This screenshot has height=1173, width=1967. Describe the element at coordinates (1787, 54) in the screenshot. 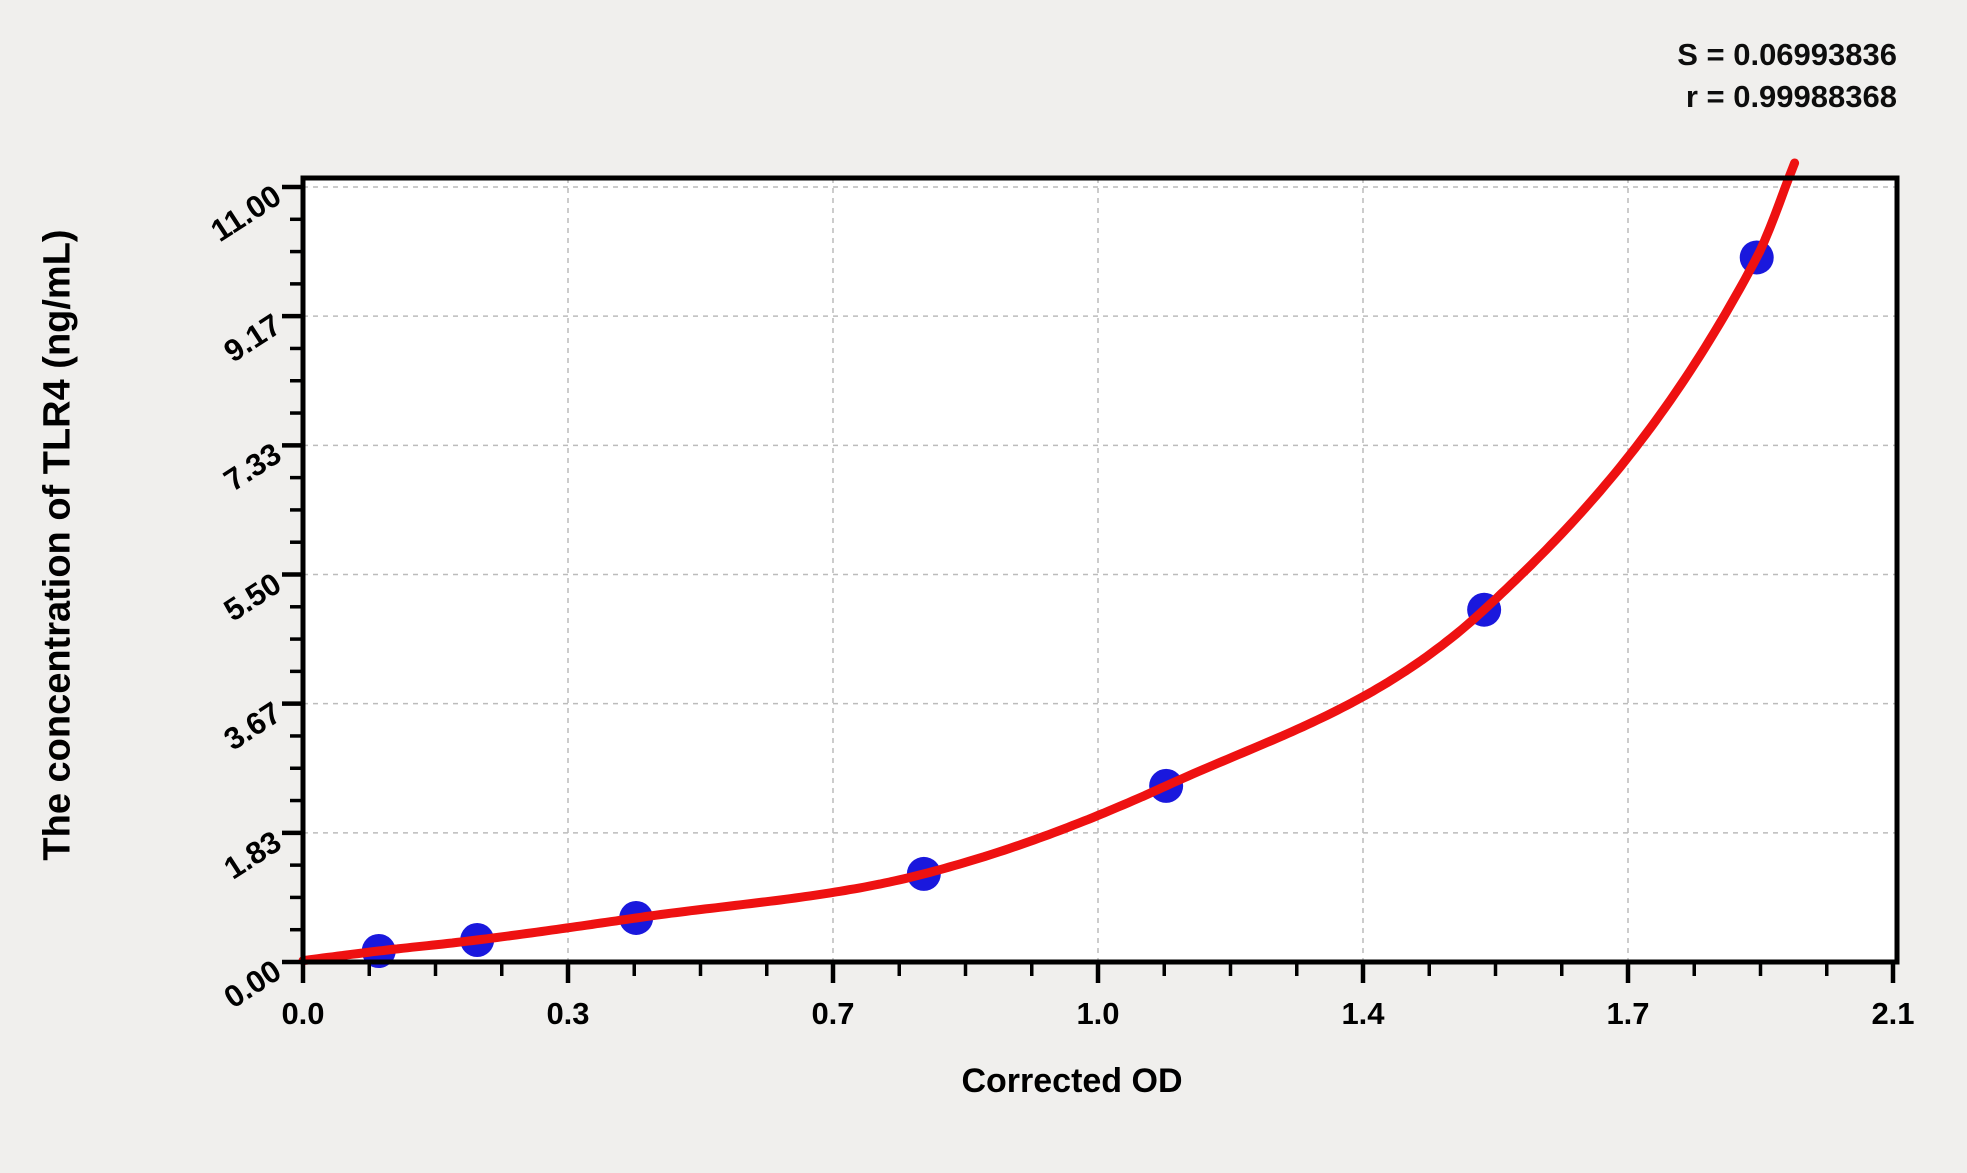

I see `stat-s-value: S = 0.06993836` at that location.